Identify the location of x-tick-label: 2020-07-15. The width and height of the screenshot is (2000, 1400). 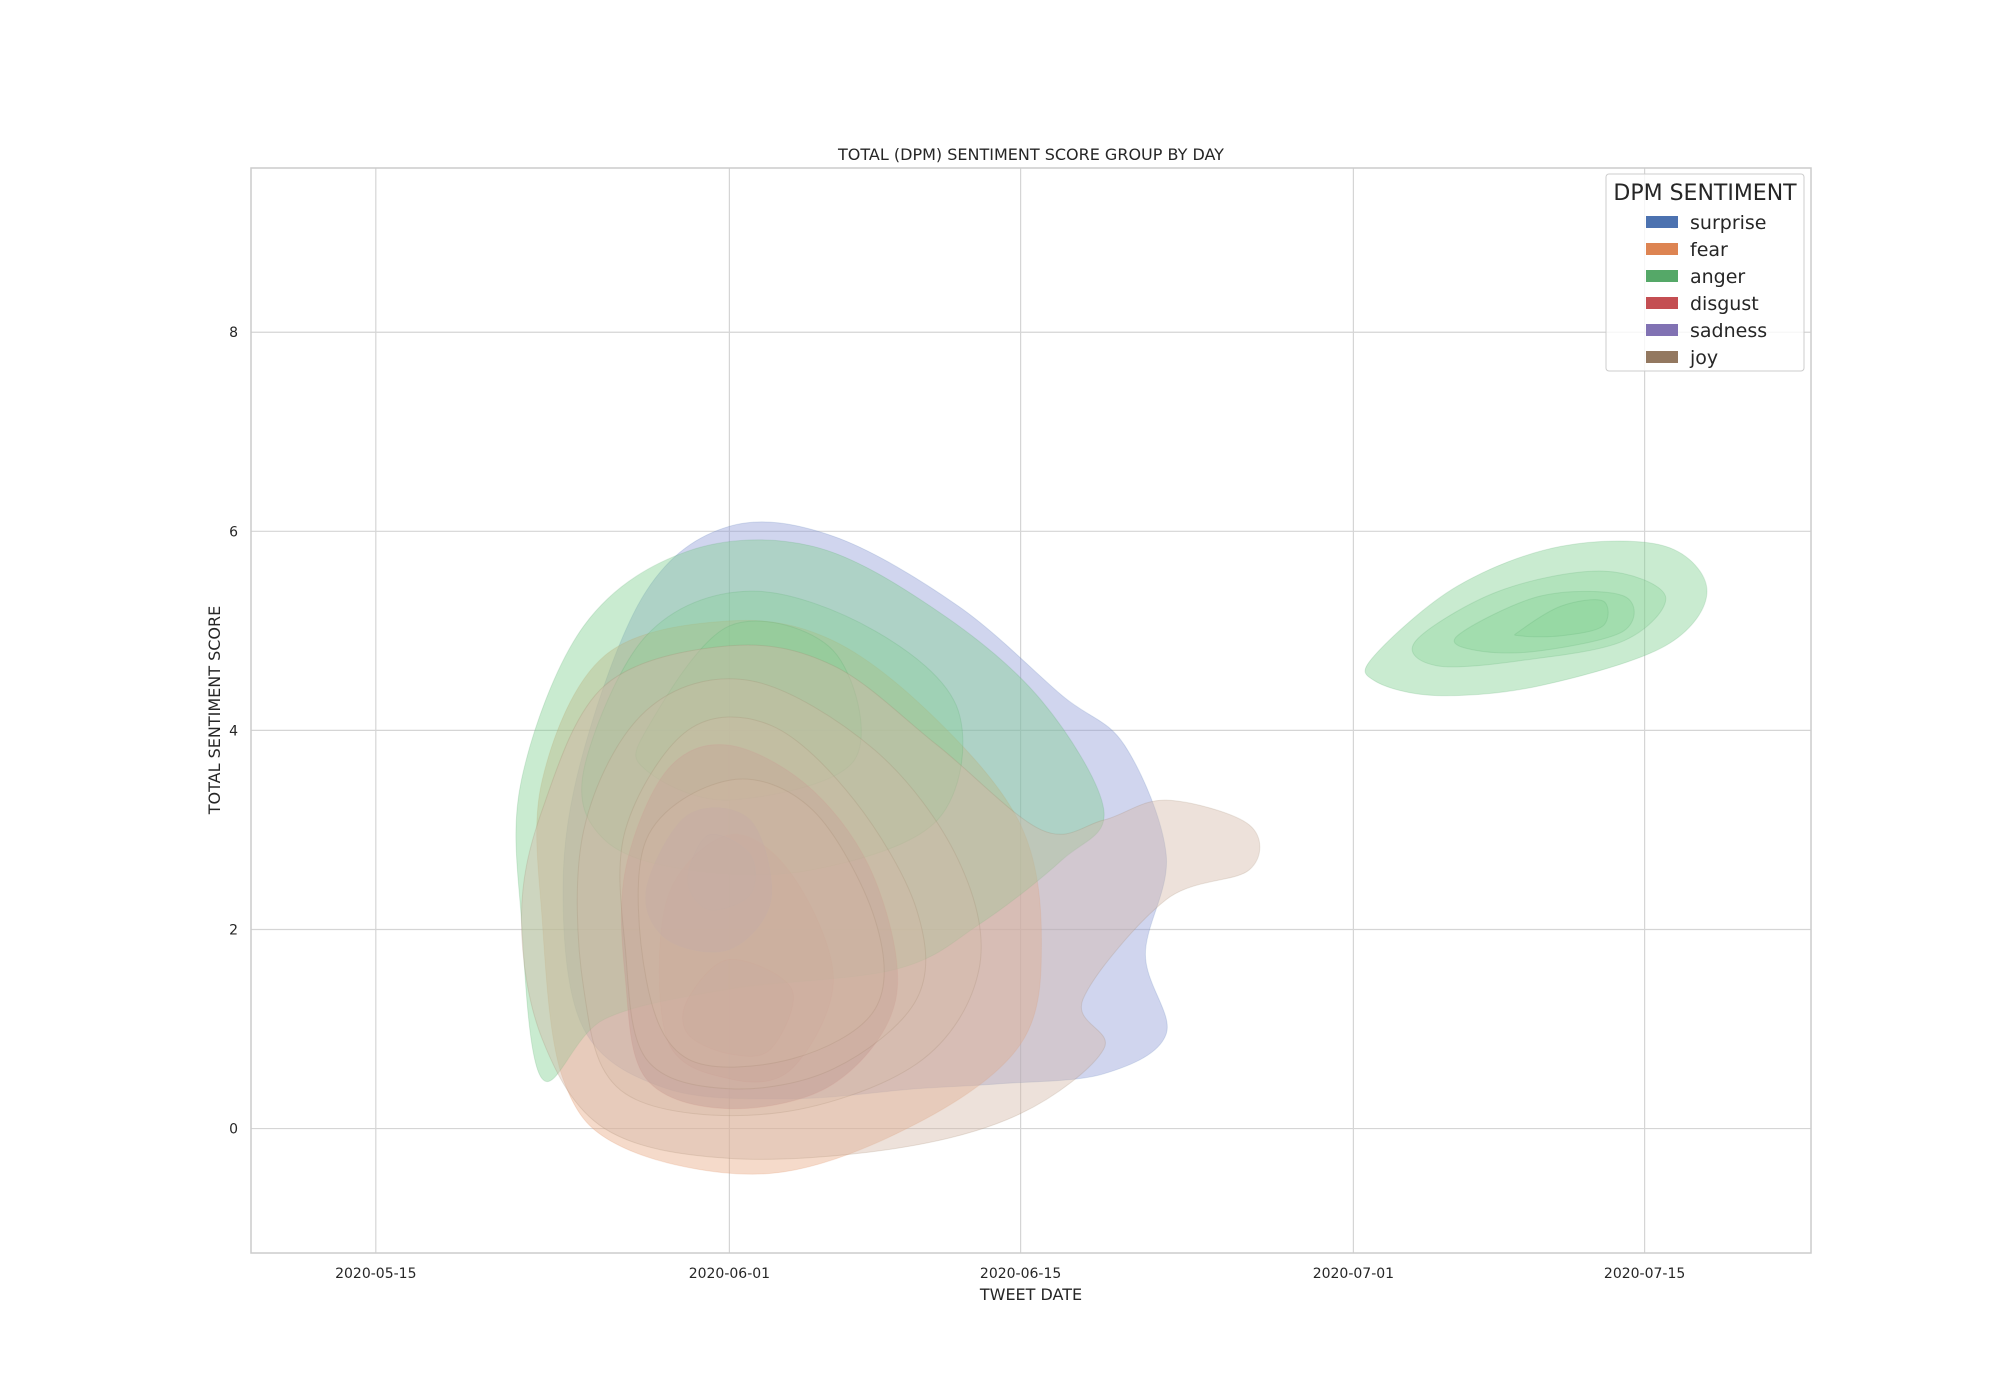
(1644, 1274).